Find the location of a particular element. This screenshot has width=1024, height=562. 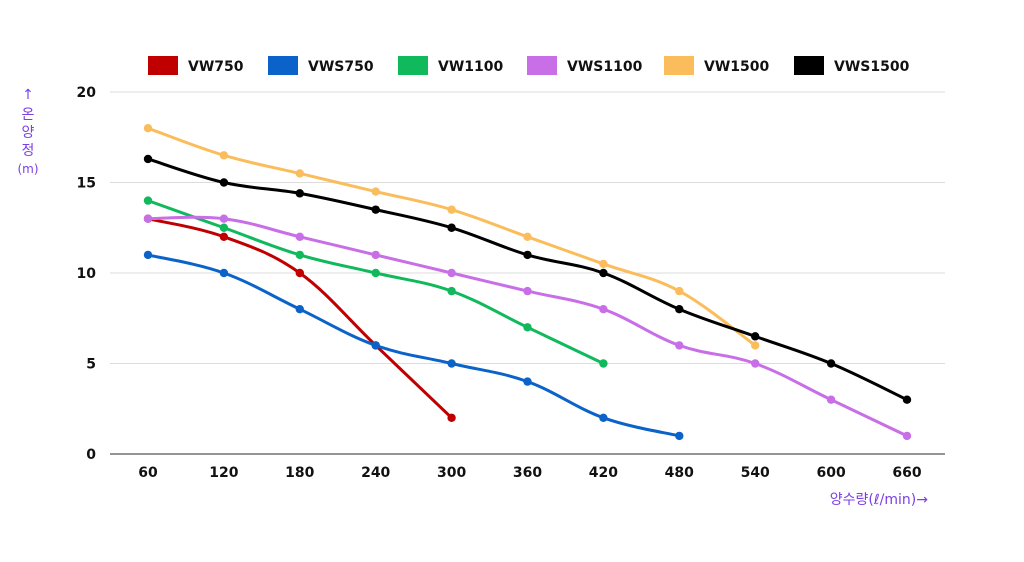

legend-item-vw1500: VW1500 is located at coordinates (717, 65).